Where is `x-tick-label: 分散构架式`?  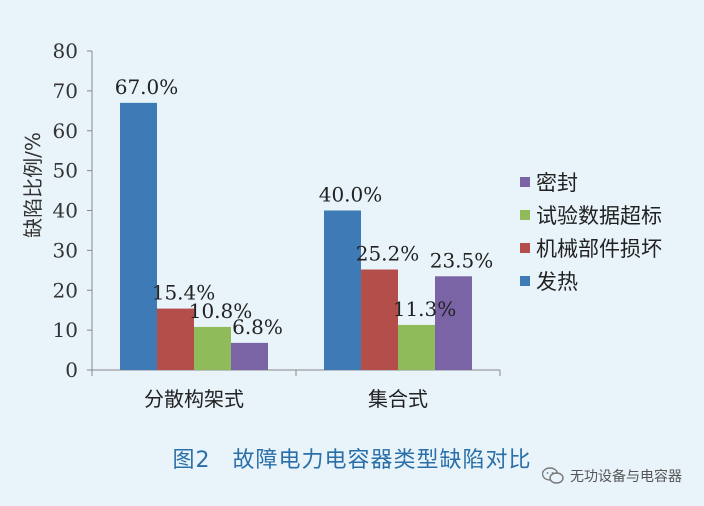
x-tick-label: 分散构架式 is located at coordinates (194, 399).